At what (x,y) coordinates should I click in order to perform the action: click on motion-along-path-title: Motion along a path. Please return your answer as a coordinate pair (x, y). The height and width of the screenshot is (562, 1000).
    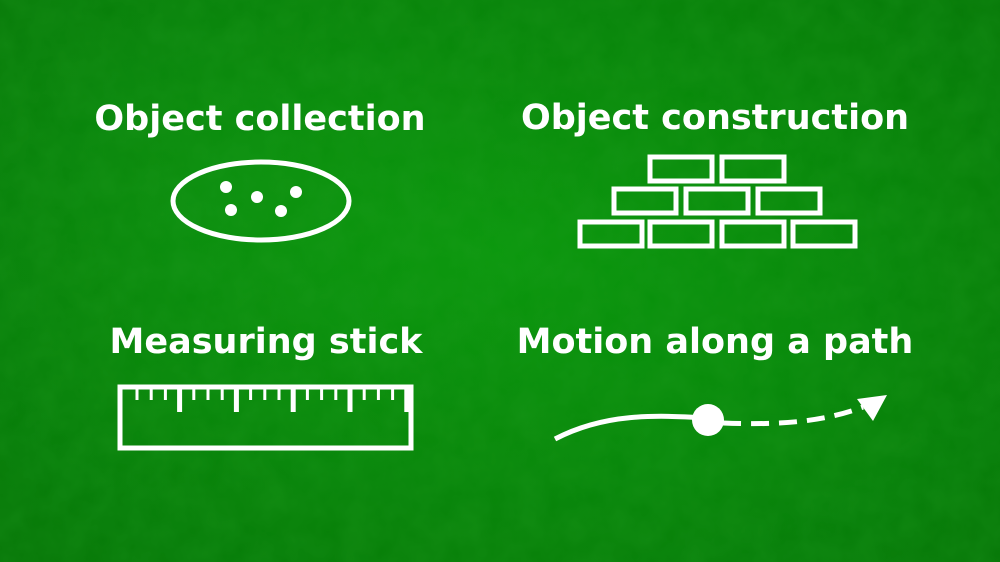
    Looking at the image, I should click on (715, 342).